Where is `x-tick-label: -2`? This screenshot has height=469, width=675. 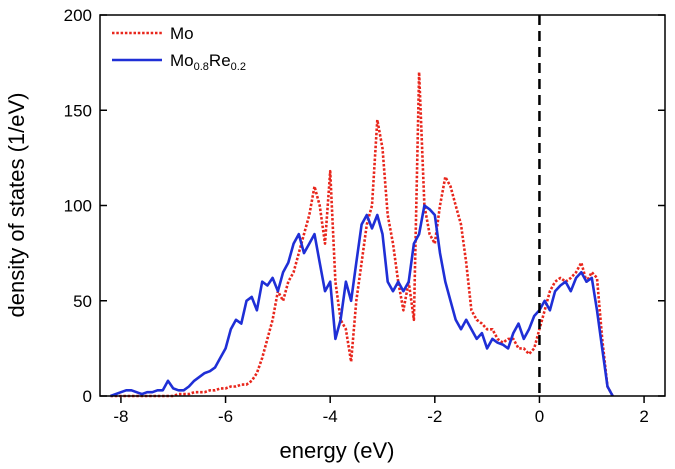
x-tick-label: -2 is located at coordinates (434, 416).